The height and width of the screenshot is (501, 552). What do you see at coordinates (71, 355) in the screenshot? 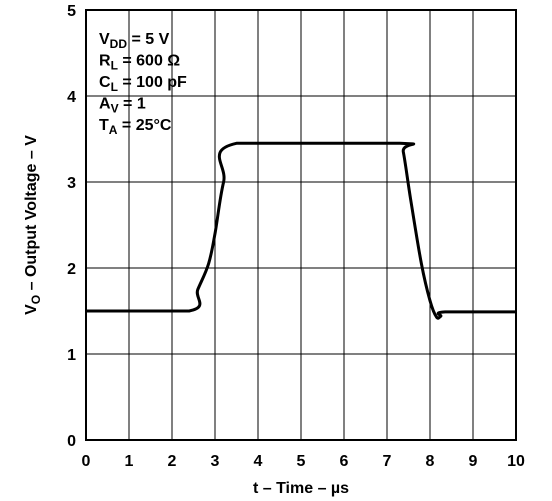
I see `y-tick-label-1: 1` at bounding box center [71, 355].